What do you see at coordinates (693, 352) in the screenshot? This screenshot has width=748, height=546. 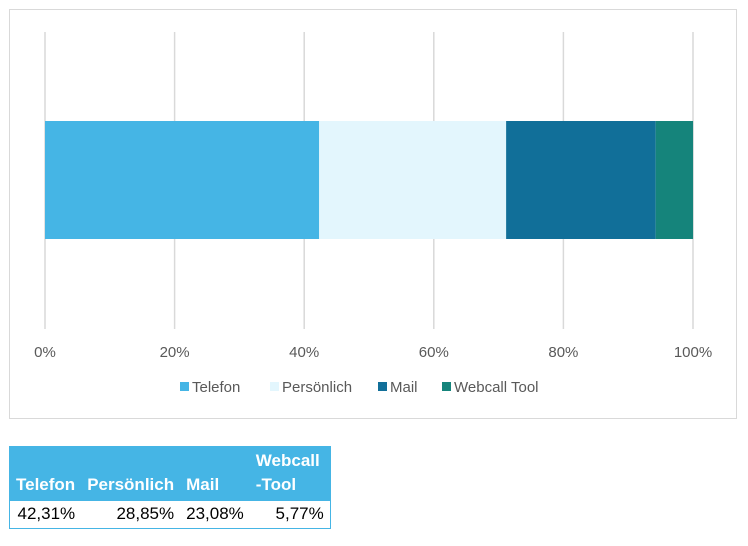 I see `x-tick-label: 100%` at bounding box center [693, 352].